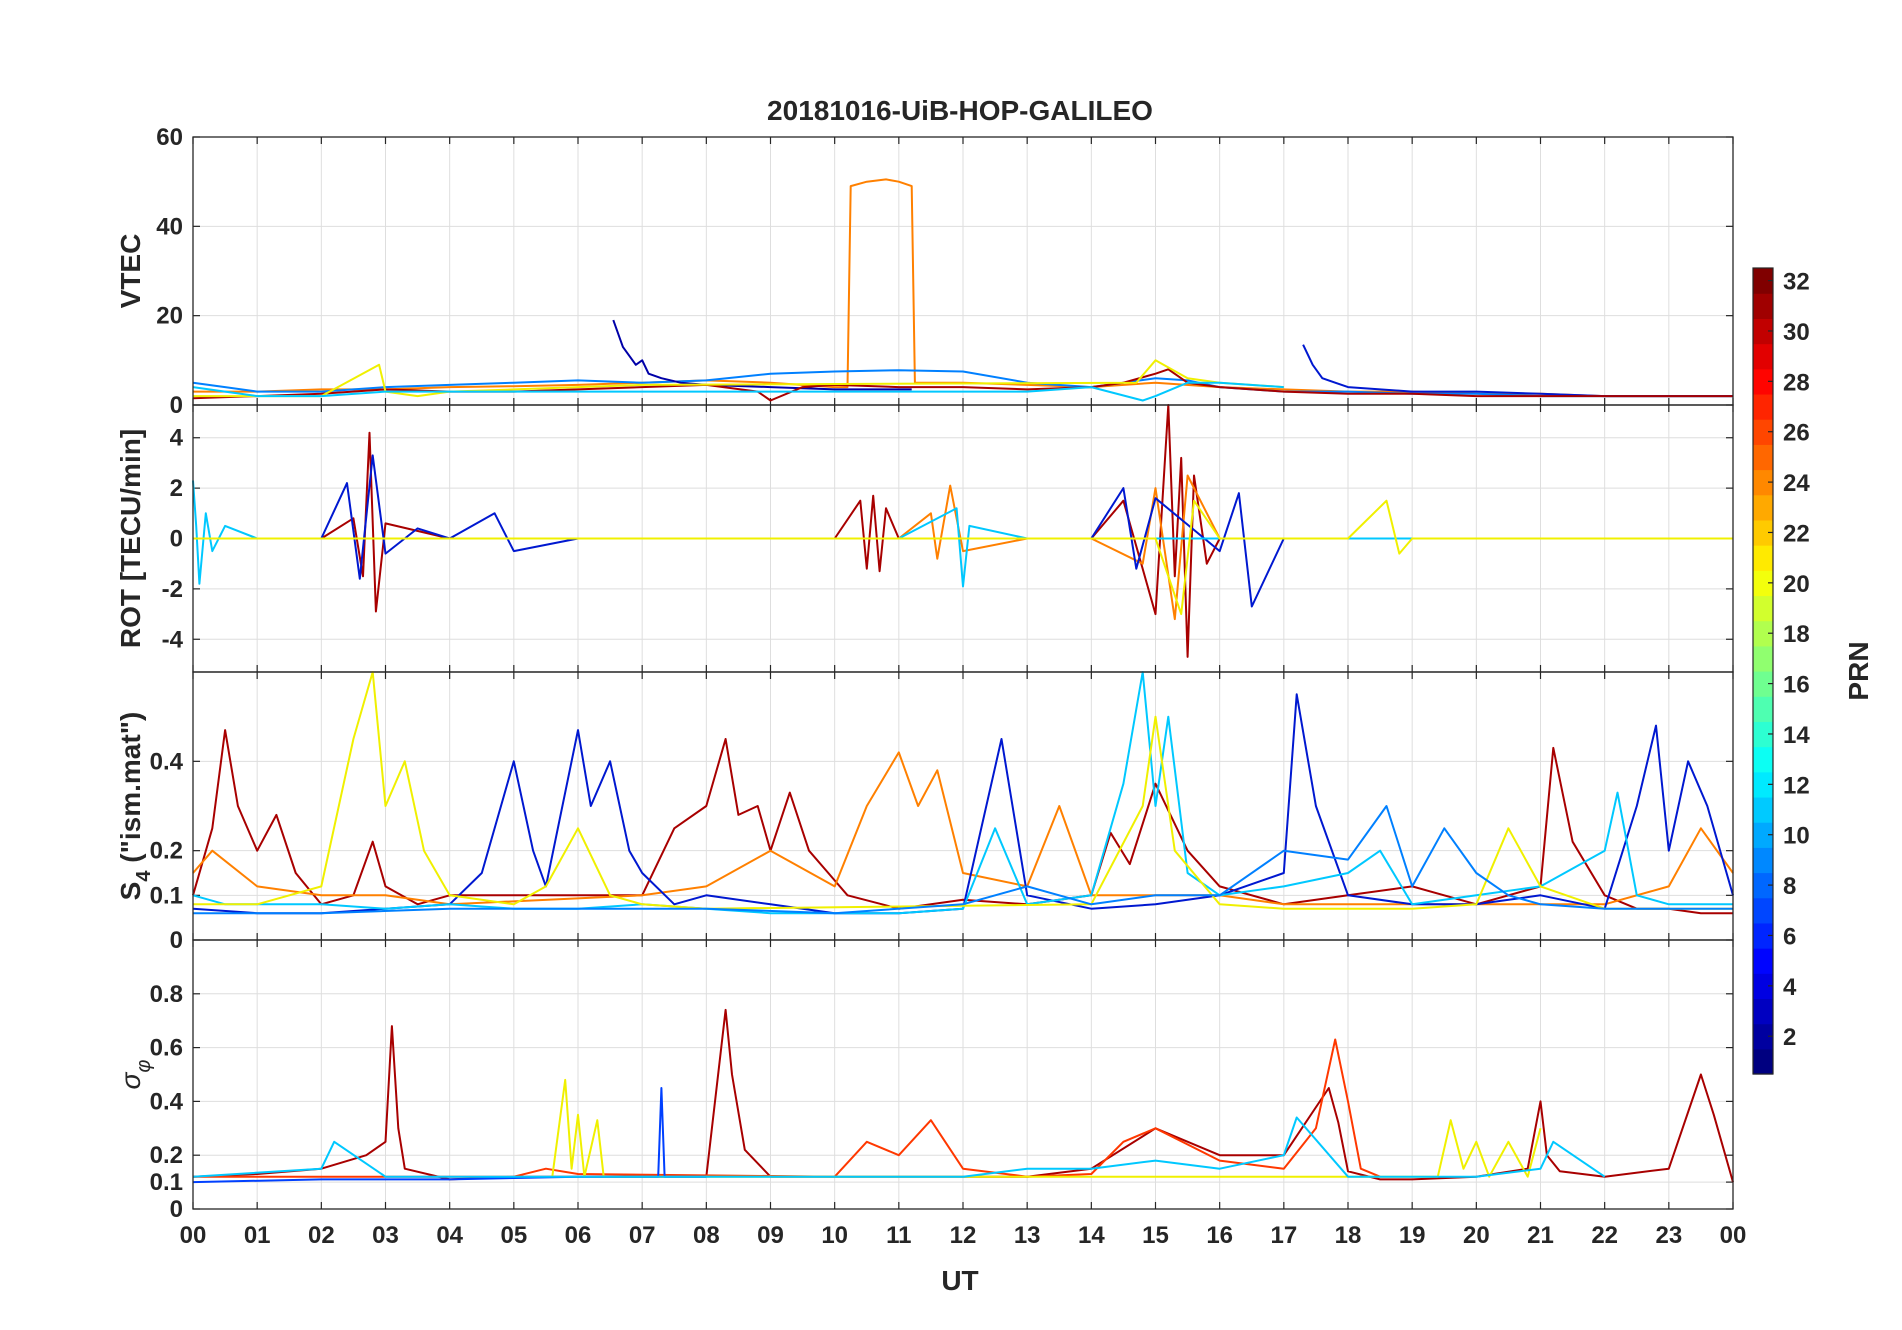 The height and width of the screenshot is (1330, 1902). I want to click on y-axis-label: VTEC, so click(130, 271).